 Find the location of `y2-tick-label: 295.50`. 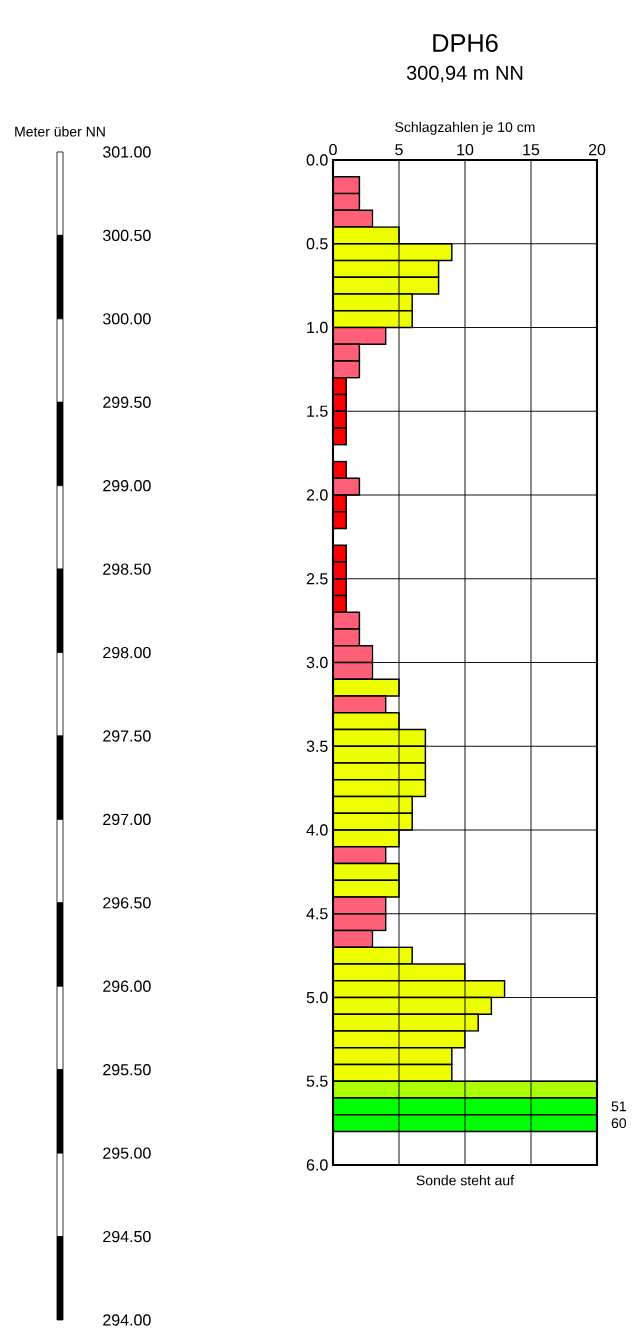

y2-tick-label: 295.50 is located at coordinates (127, 1070).